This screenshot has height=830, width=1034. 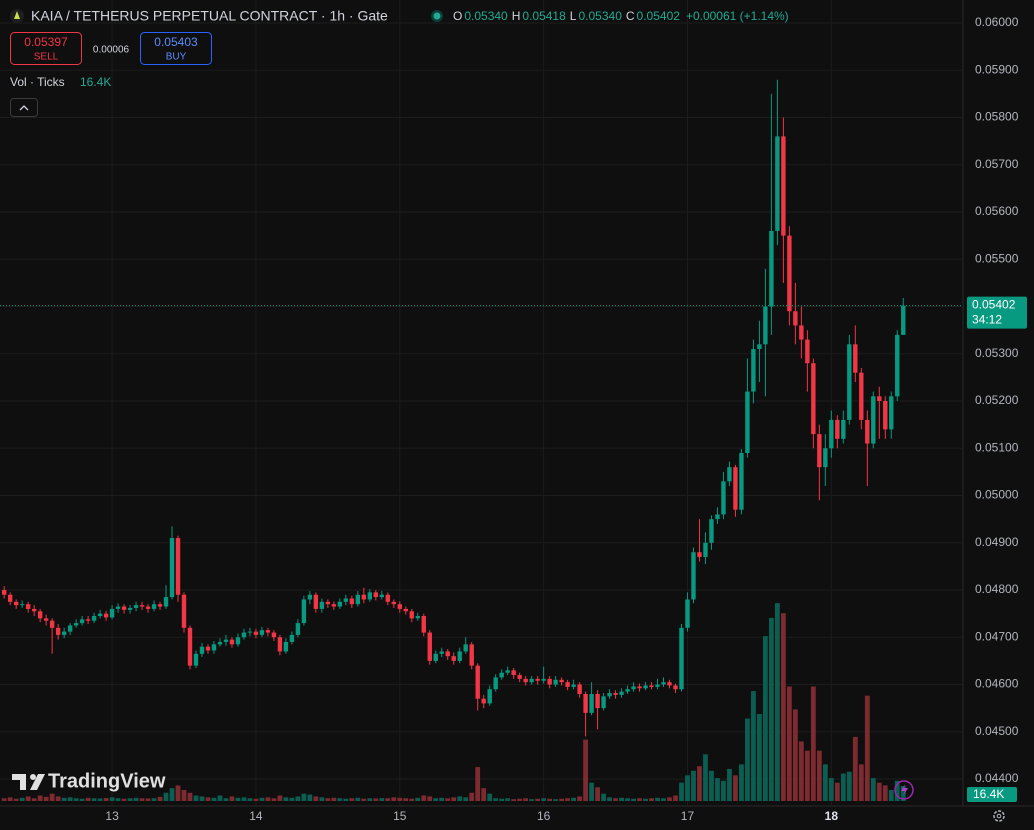 What do you see at coordinates (988, 794) in the screenshot?
I see `volume-tag-label: 16.4K` at bounding box center [988, 794].